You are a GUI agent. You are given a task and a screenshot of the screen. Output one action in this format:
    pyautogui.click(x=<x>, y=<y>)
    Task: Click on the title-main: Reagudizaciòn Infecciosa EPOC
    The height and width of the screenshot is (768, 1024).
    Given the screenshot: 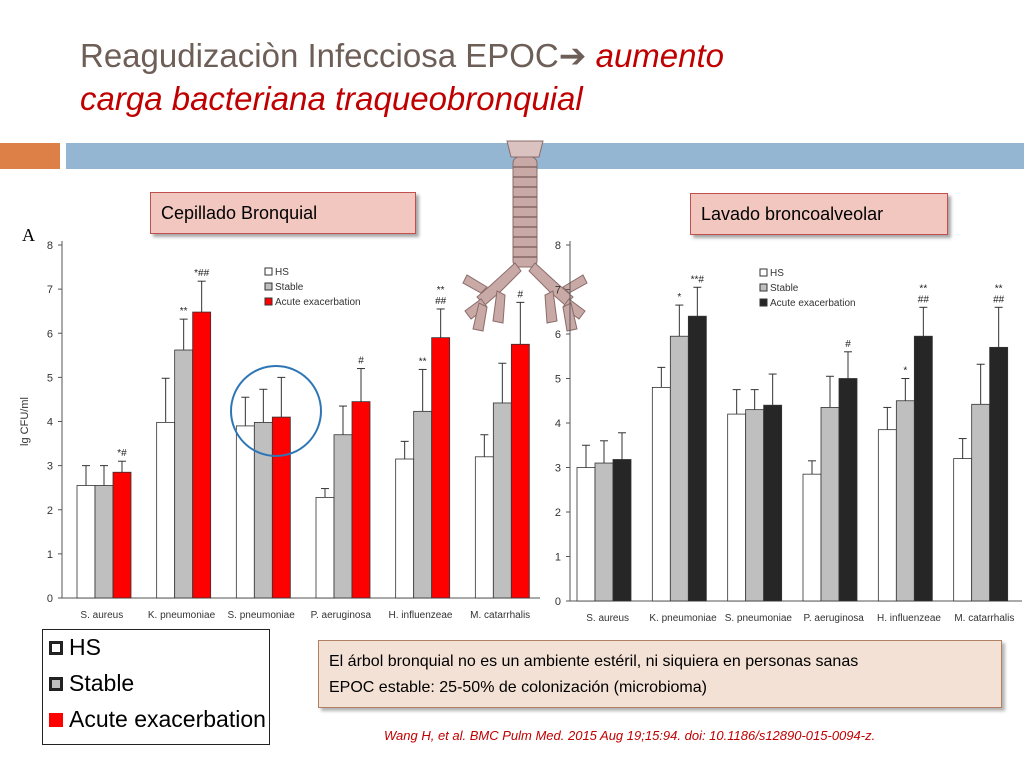 What is the action you would take?
    pyautogui.click(x=319, y=55)
    